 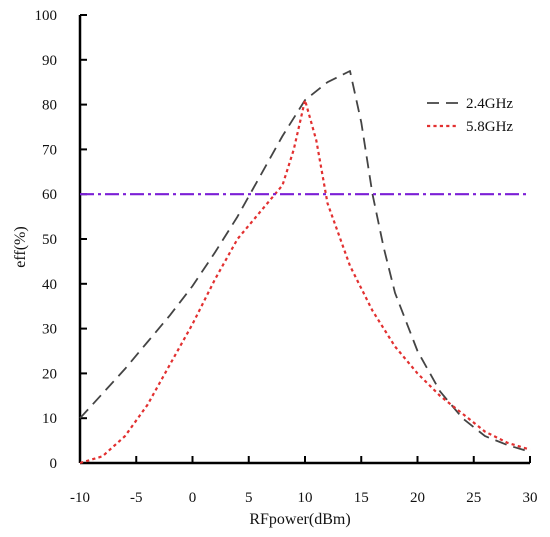 I want to click on y-axis-title: eff(%), so click(x=20, y=246).